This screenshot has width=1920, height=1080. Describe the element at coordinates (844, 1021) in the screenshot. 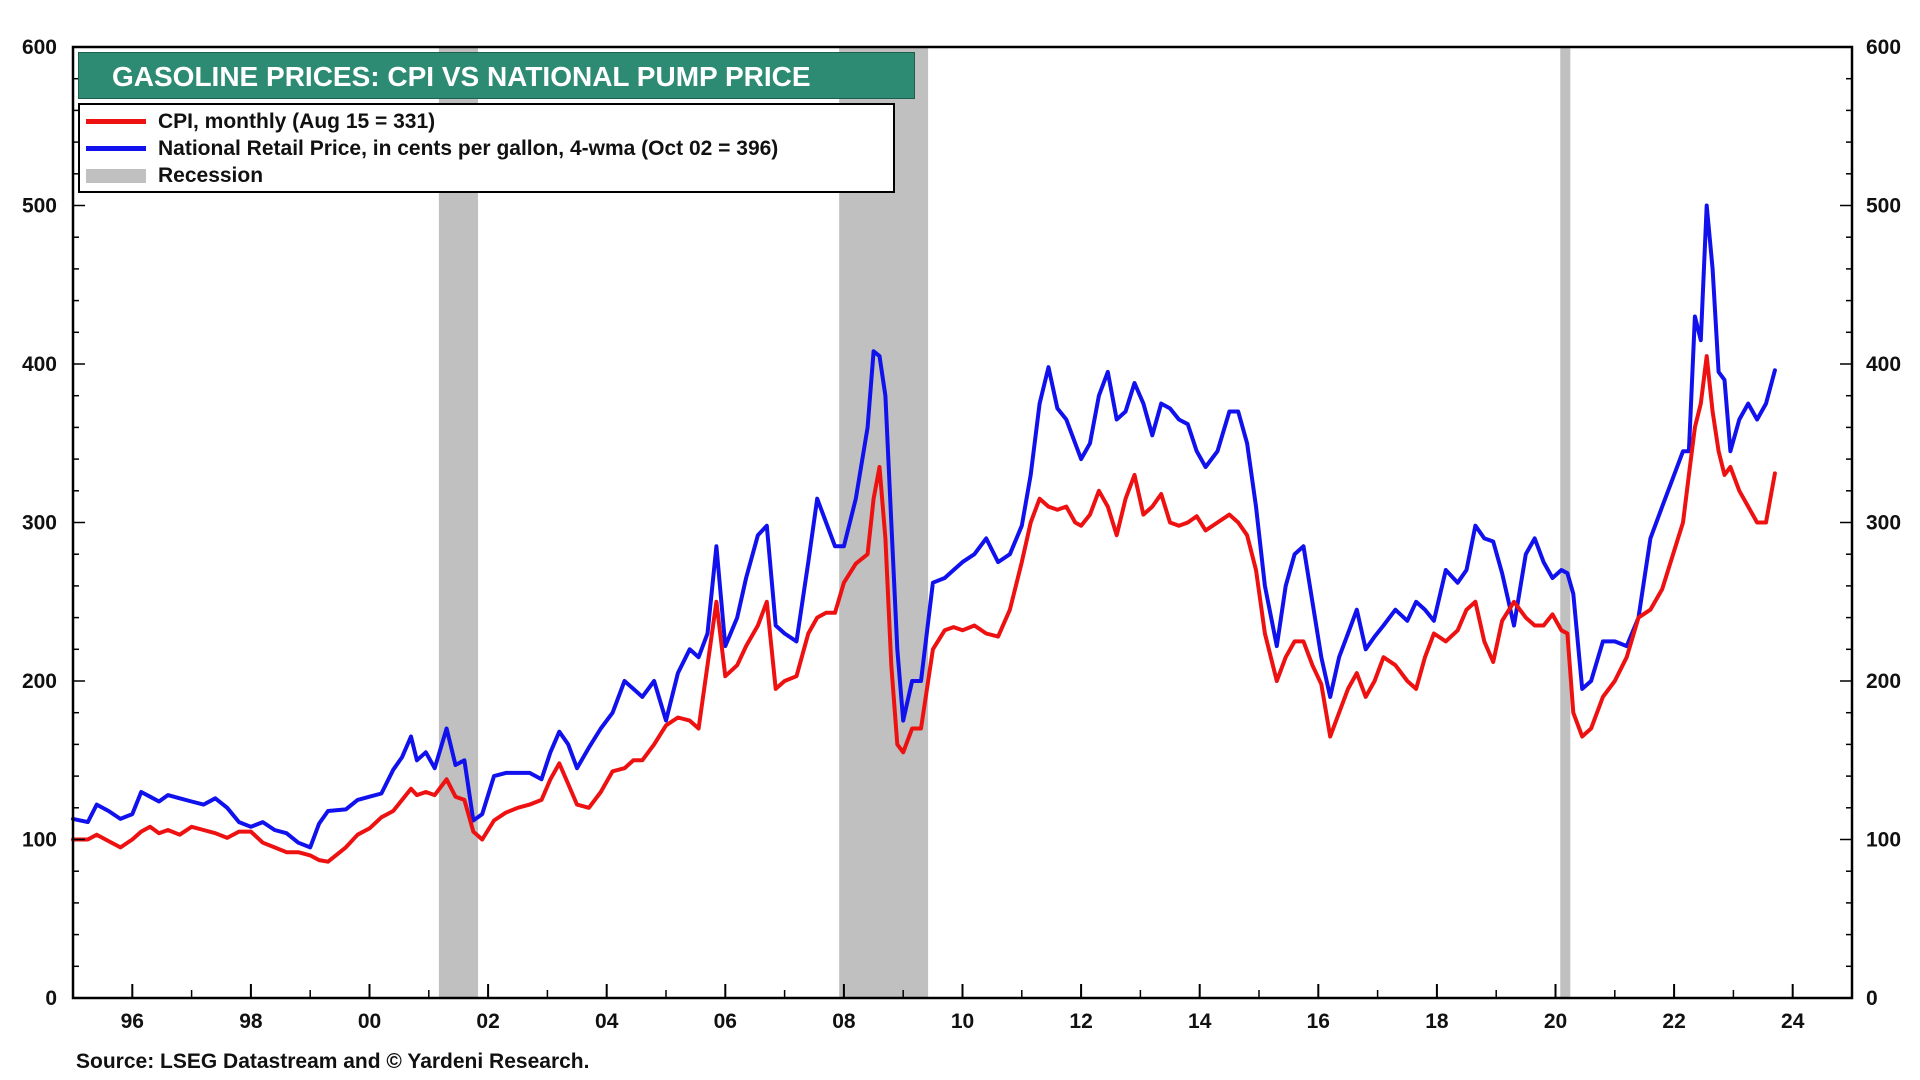

I see `x-tick-label: 08` at that location.